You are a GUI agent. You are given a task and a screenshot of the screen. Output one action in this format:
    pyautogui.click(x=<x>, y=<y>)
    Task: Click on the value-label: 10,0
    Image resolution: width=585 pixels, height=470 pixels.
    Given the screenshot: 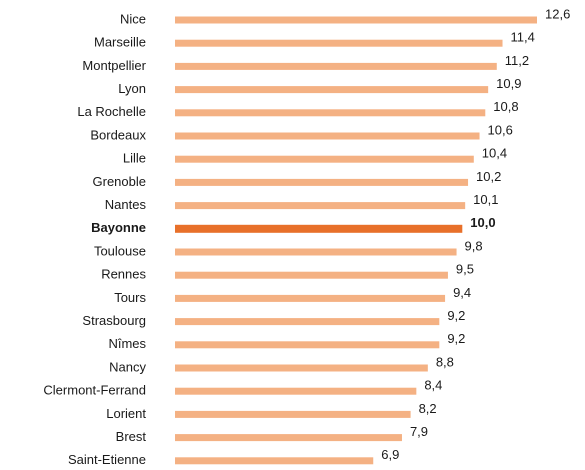 What is the action you would take?
    pyautogui.click(x=482, y=222)
    